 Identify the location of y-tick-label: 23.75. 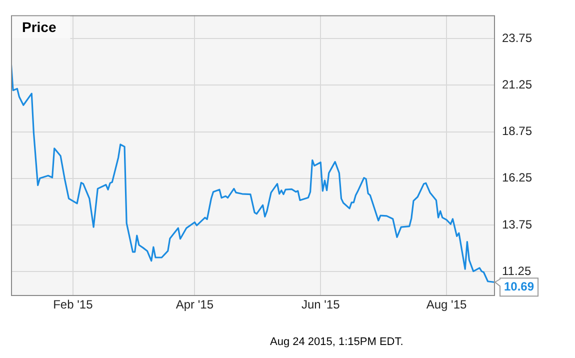
(517, 37).